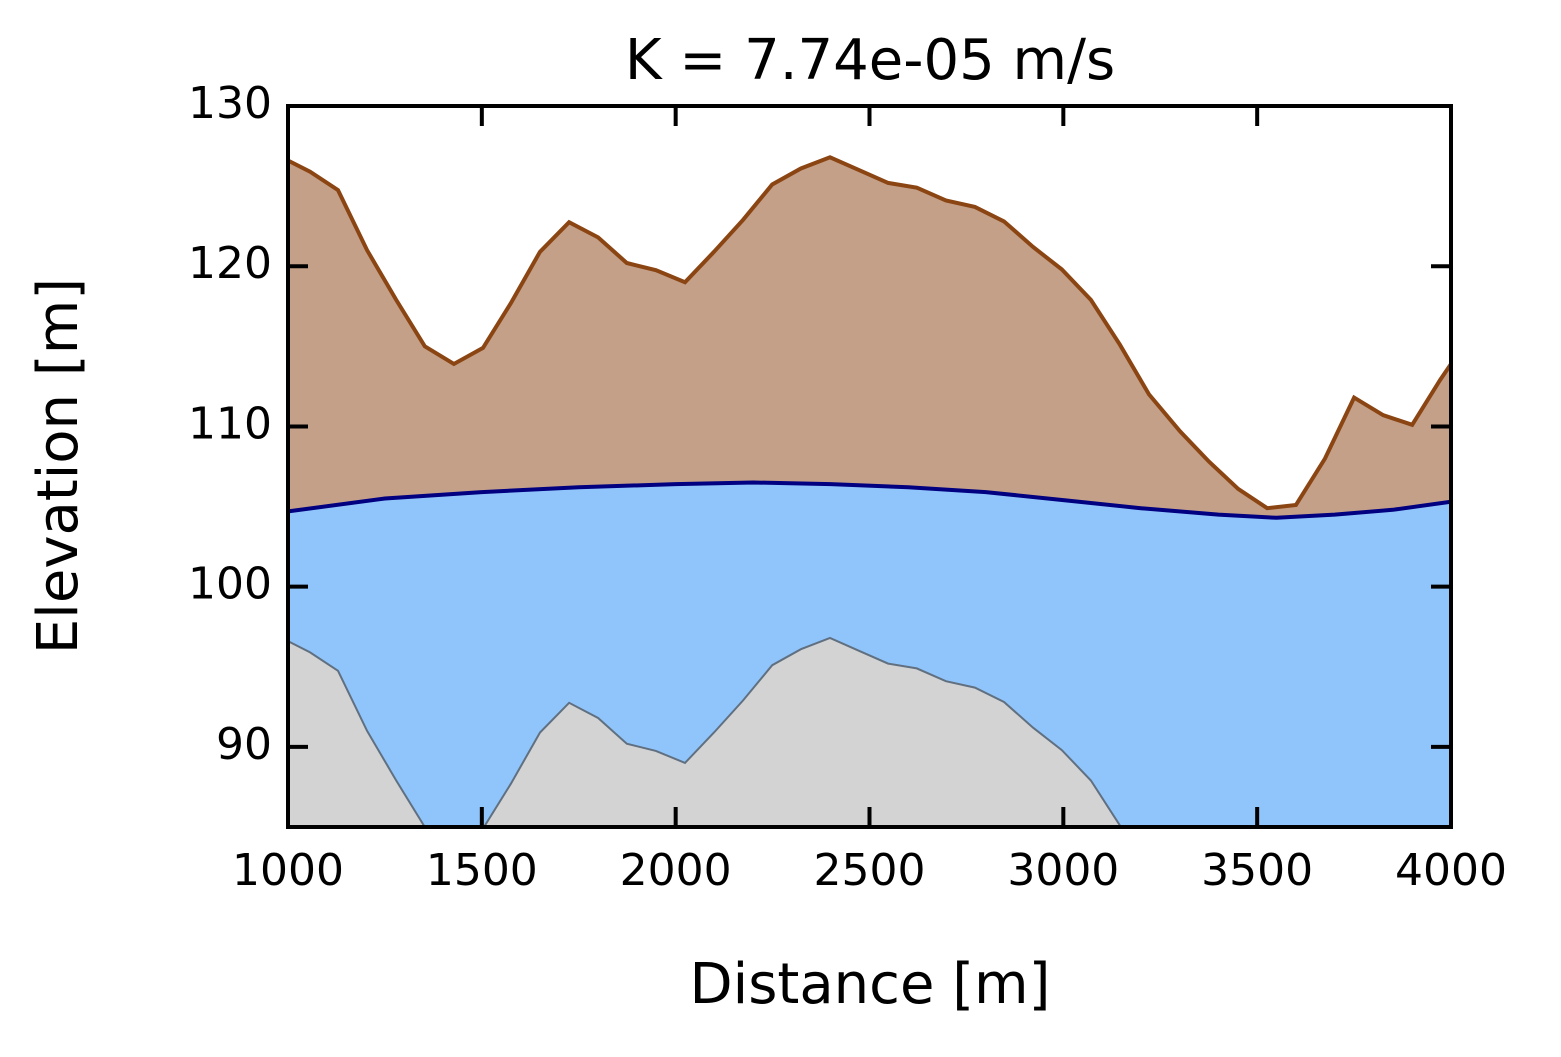  I want to click on chart-title: K = 7.74e-05 m/s, so click(870, 60).